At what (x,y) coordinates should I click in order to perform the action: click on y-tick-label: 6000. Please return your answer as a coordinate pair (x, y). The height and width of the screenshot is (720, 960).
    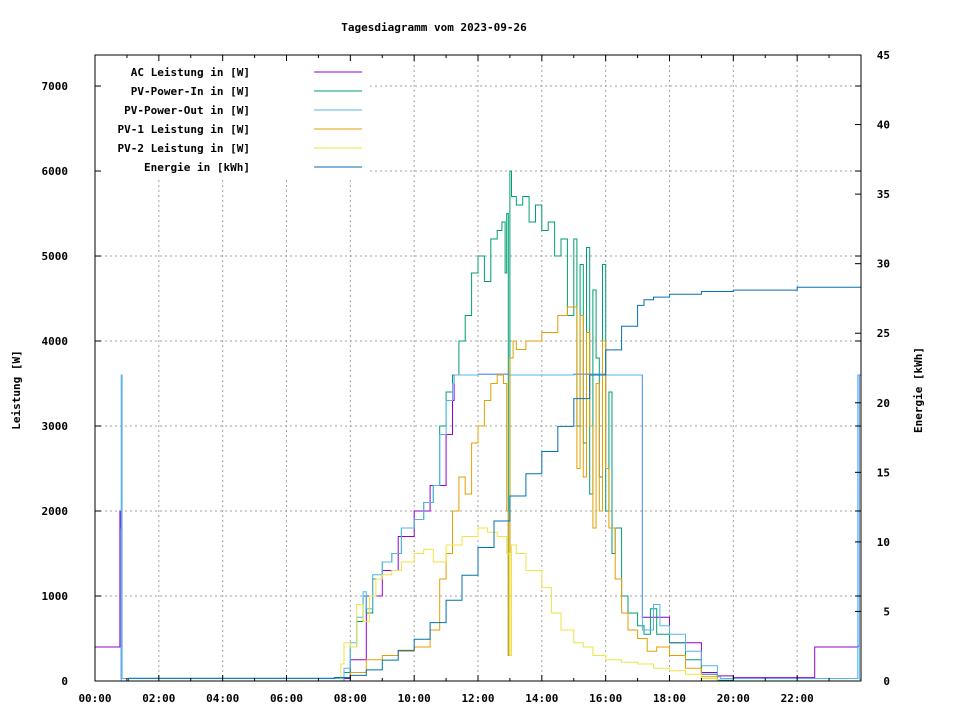
    Looking at the image, I should click on (55, 171).